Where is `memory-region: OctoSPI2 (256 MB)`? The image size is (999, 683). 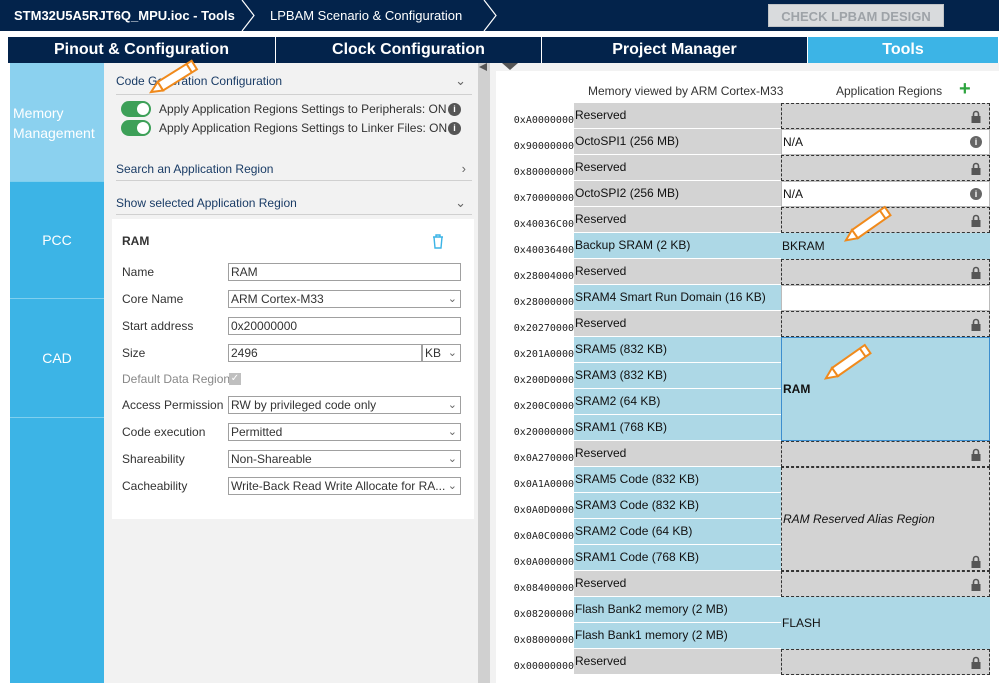 memory-region: OctoSPI2 (256 MB) is located at coordinates (677, 194).